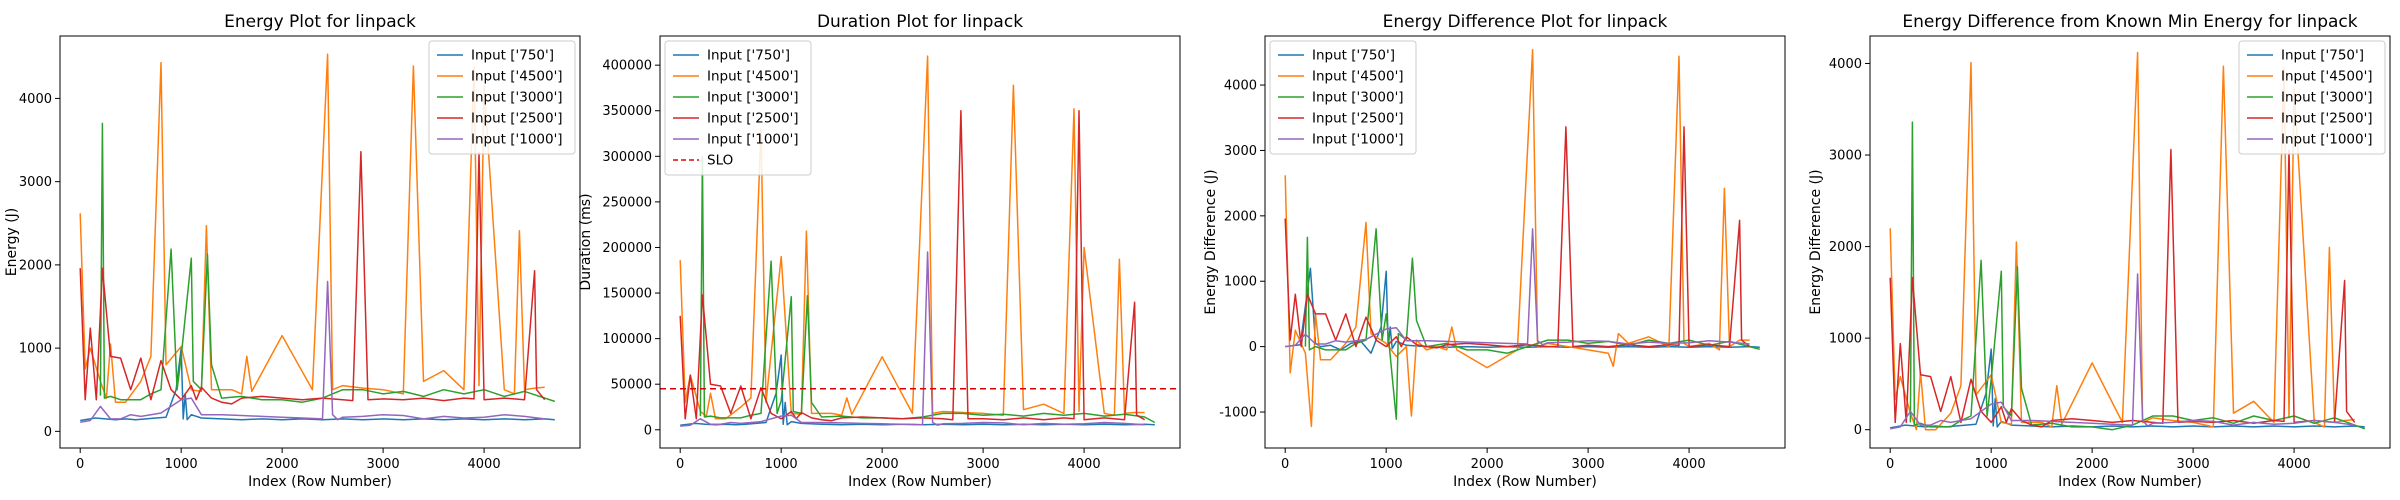 The height and width of the screenshot is (500, 2400). Describe the element at coordinates (1238, 413) in the screenshot. I see `y-tick-label: -1000` at that location.